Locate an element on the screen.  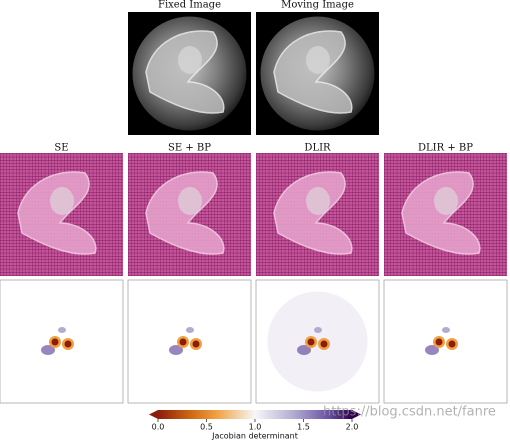
colorbar-extend-high is located at coordinates (356, 414).